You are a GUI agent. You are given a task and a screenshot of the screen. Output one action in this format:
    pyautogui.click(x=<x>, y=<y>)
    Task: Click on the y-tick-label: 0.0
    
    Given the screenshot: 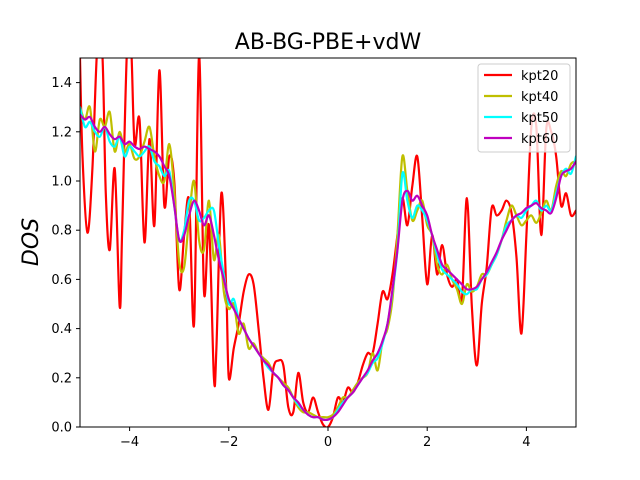 What is the action you would take?
    pyautogui.click(x=61, y=428)
    